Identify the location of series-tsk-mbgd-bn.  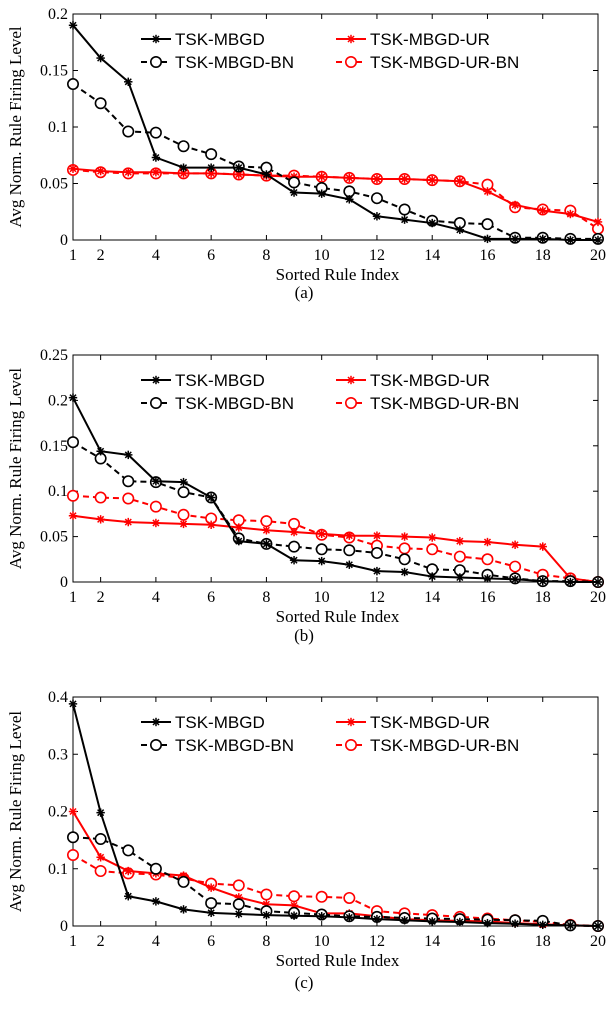
(335, 512).